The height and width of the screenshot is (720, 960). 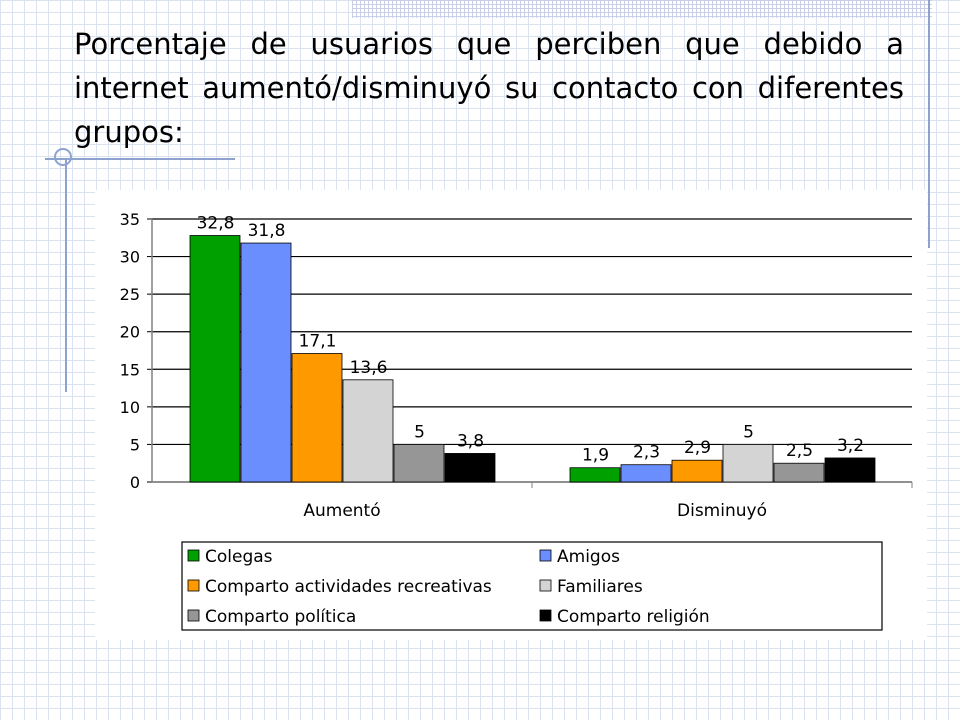 I want to click on legend-label: Comparto actividades recreativas, so click(x=348, y=587).